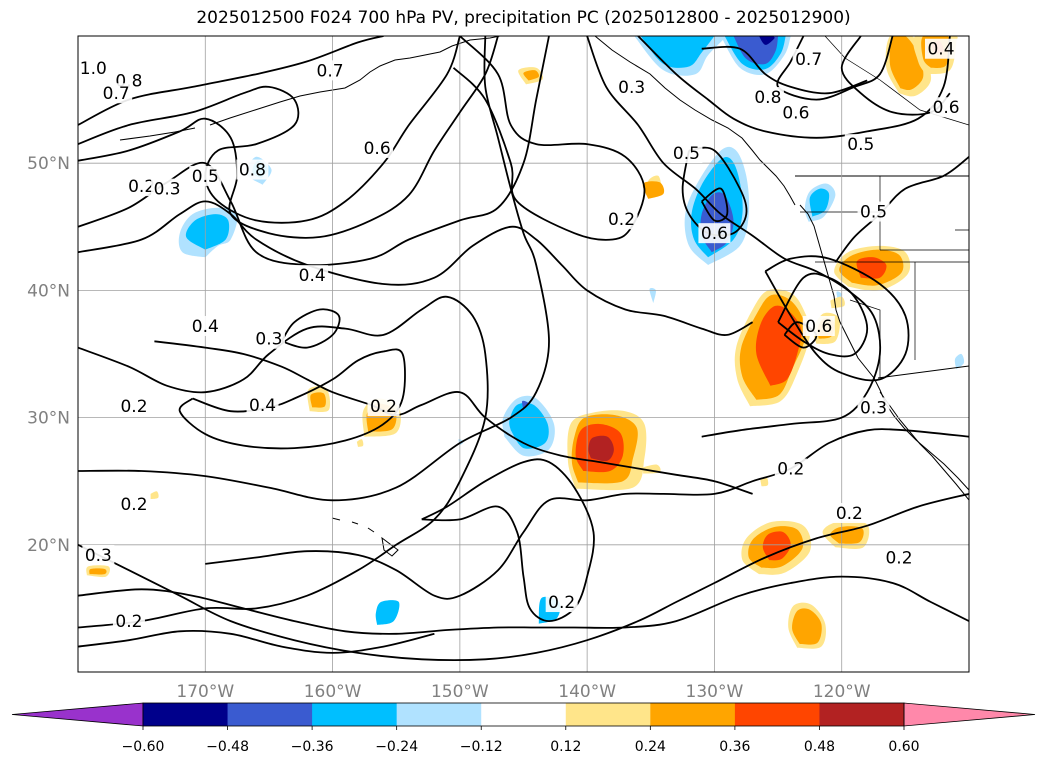 Image resolution: width=1047 pixels, height=765 pixels. I want to click on bc-coastline, so click(695, 121).